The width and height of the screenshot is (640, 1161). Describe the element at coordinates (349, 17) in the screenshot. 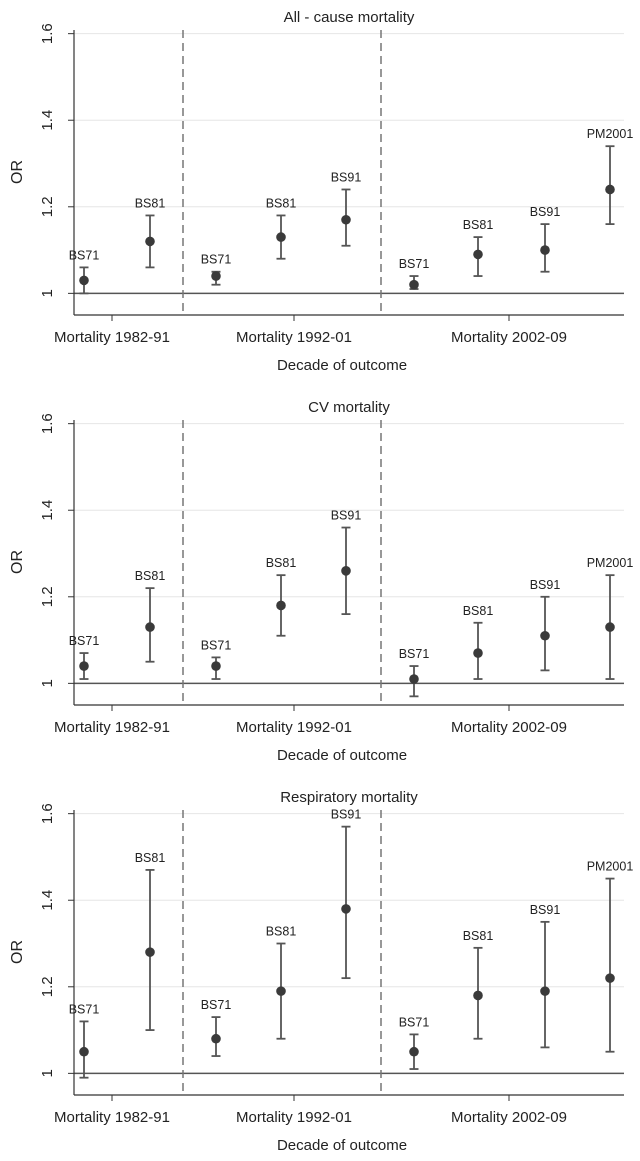

I see `chart-title: All - cause mortality` at that location.